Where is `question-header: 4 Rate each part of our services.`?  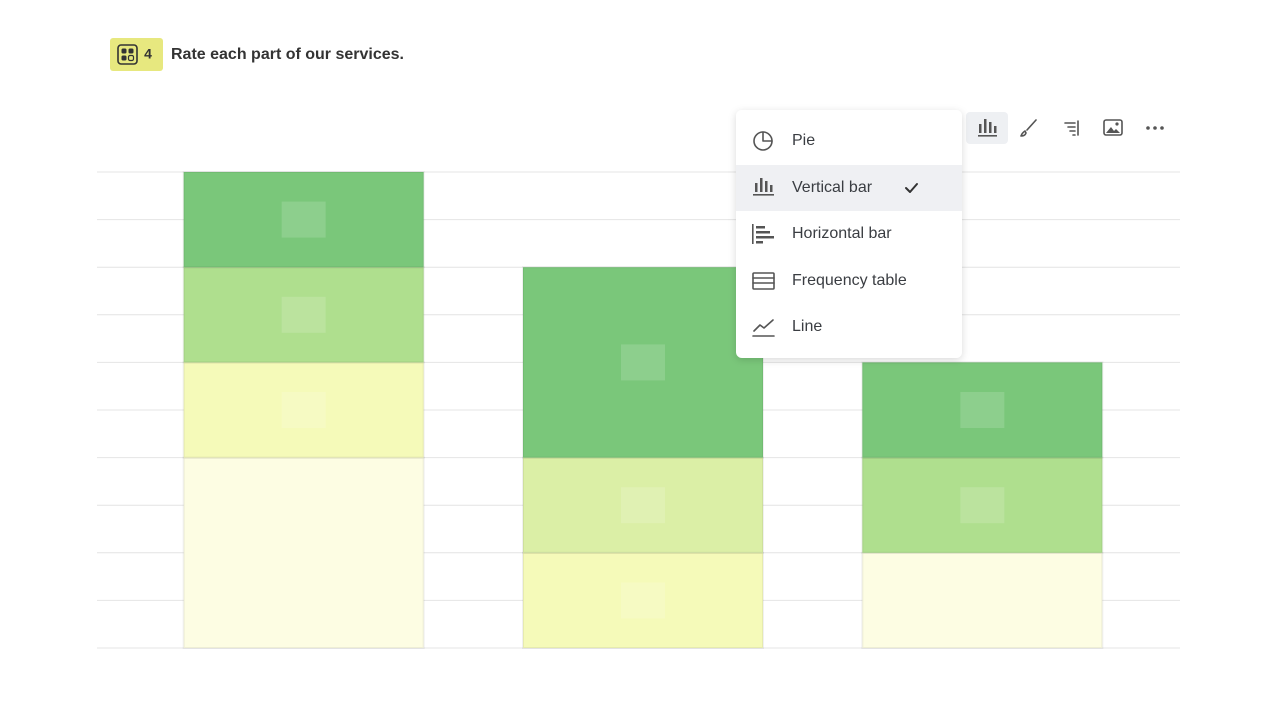 question-header: 4 Rate each part of our services. is located at coordinates (257, 54).